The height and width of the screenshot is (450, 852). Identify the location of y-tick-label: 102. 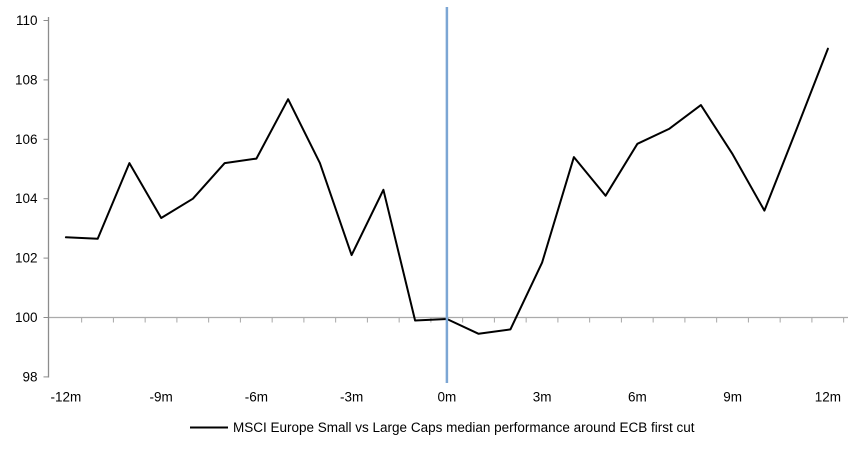
(26, 258).